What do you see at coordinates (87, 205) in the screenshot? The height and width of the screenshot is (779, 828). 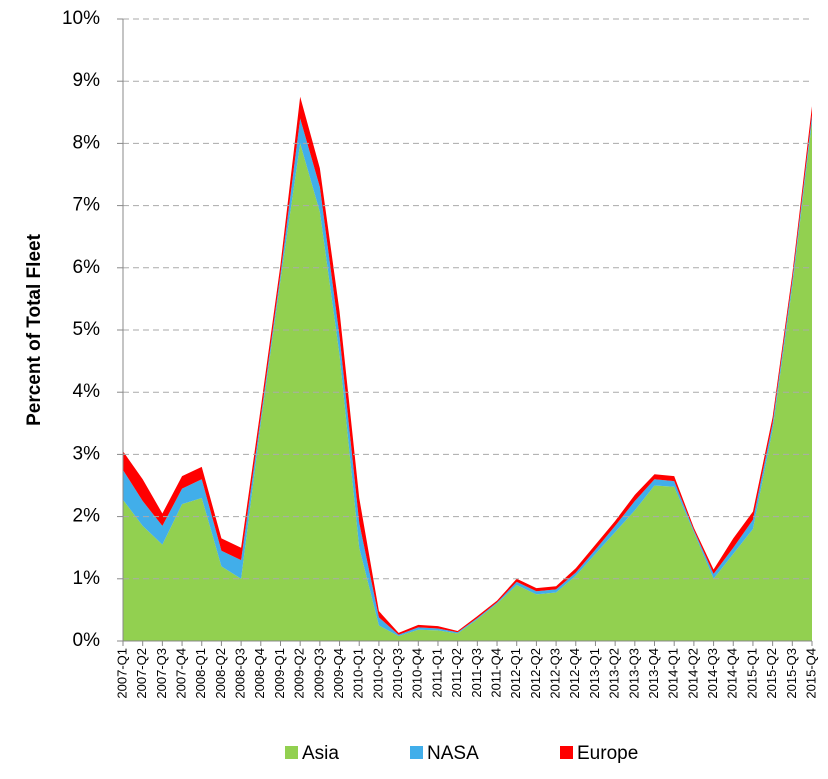 I see `y-tick-label: 7%` at bounding box center [87, 205].